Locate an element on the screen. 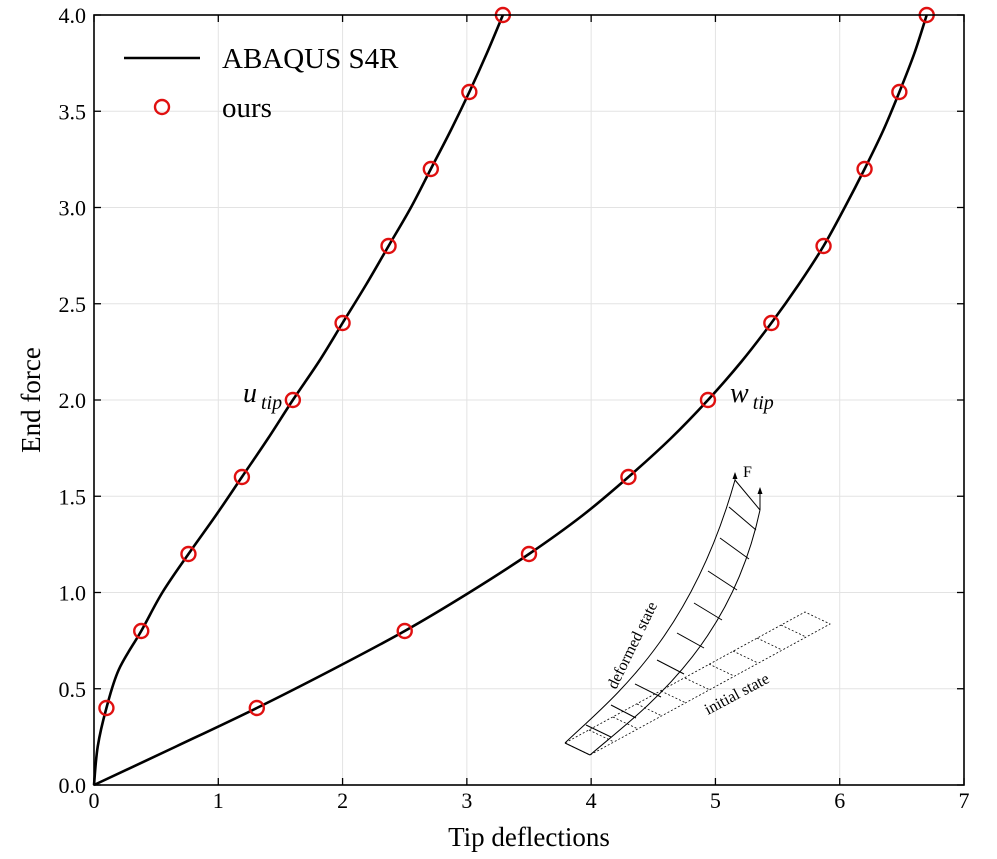 The width and height of the screenshot is (997, 859). curve-label-u-sub: tip is located at coordinates (271, 403).